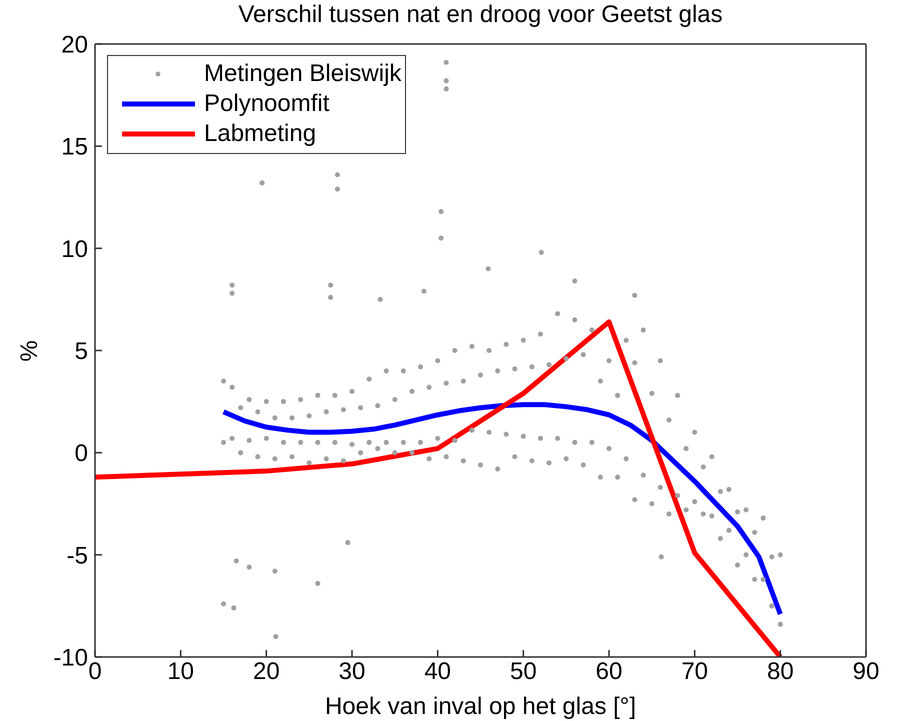 This screenshot has width=898, height=721. What do you see at coordinates (866, 672) in the screenshot?
I see `x-tick-label: 90` at bounding box center [866, 672].